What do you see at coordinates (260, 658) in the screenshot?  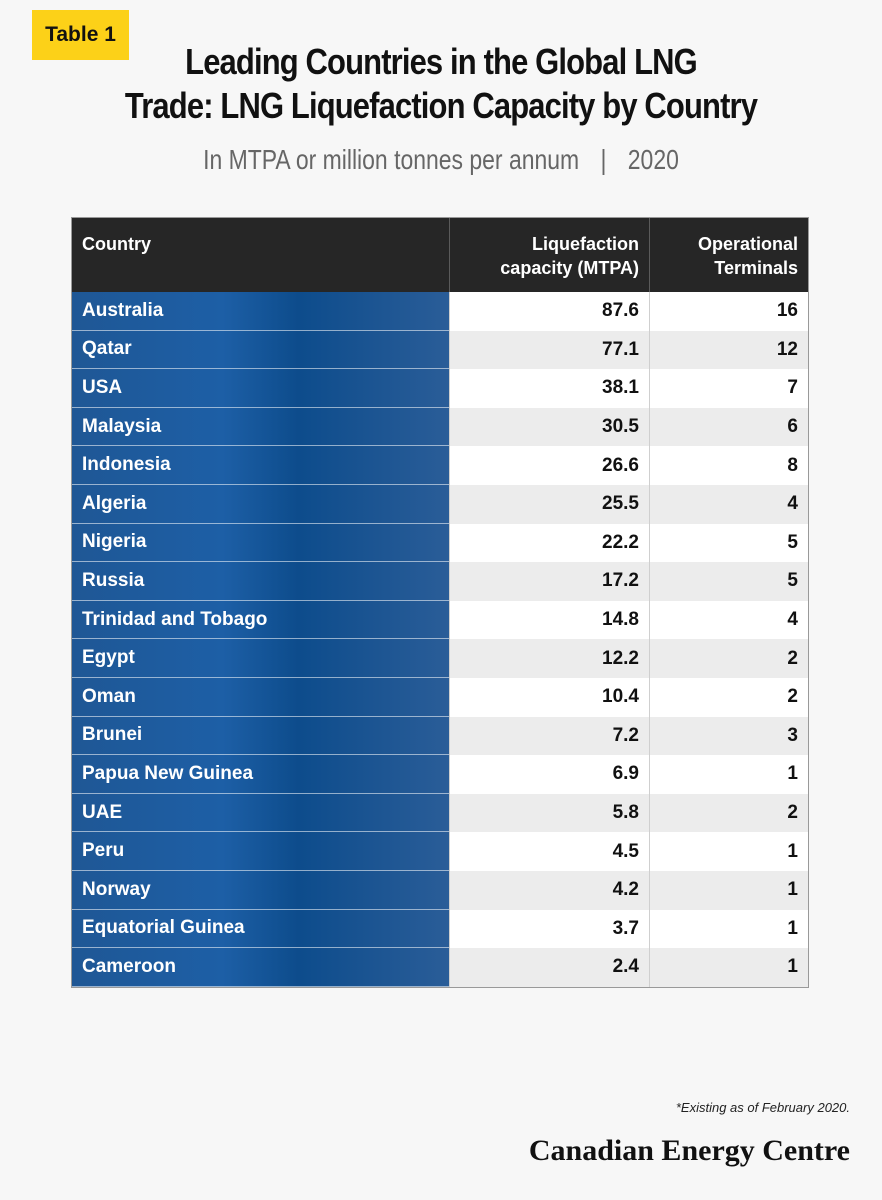 I see `cell-country: Egypt` at bounding box center [260, 658].